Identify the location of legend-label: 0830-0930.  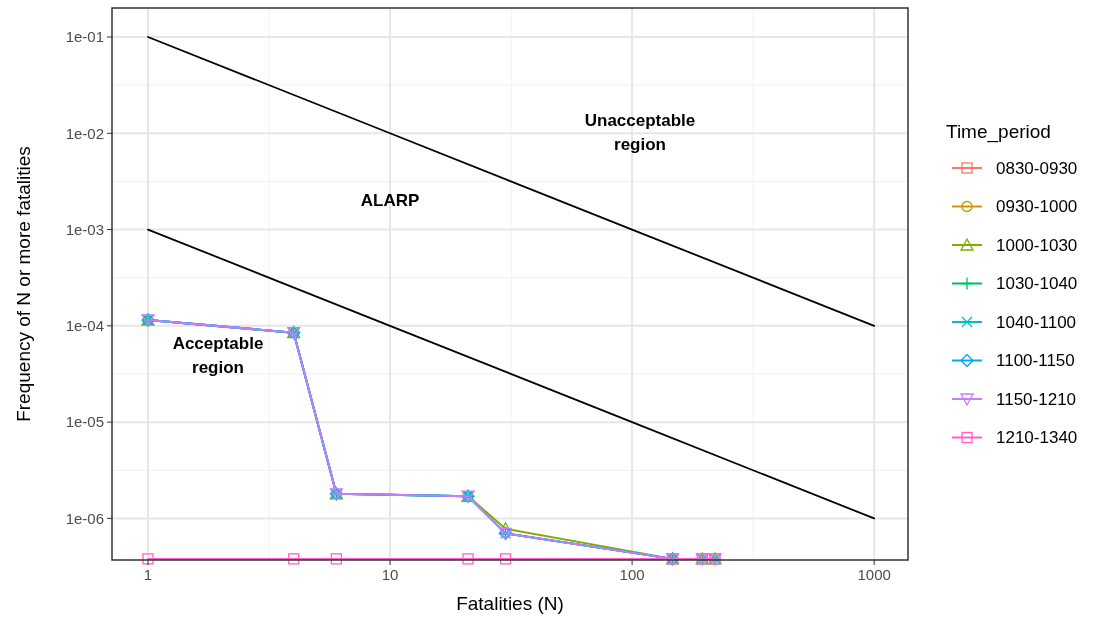
(1037, 168).